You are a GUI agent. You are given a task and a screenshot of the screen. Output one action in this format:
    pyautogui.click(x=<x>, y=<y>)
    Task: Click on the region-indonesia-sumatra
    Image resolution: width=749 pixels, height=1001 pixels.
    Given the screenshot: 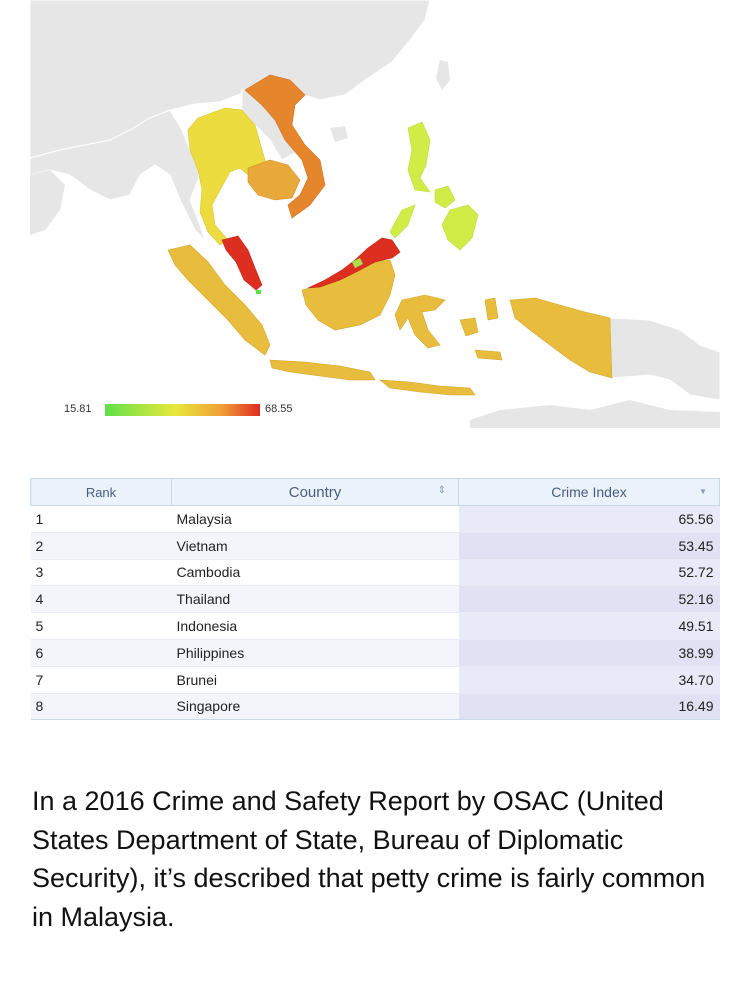 What is the action you would take?
    pyautogui.click(x=219, y=300)
    